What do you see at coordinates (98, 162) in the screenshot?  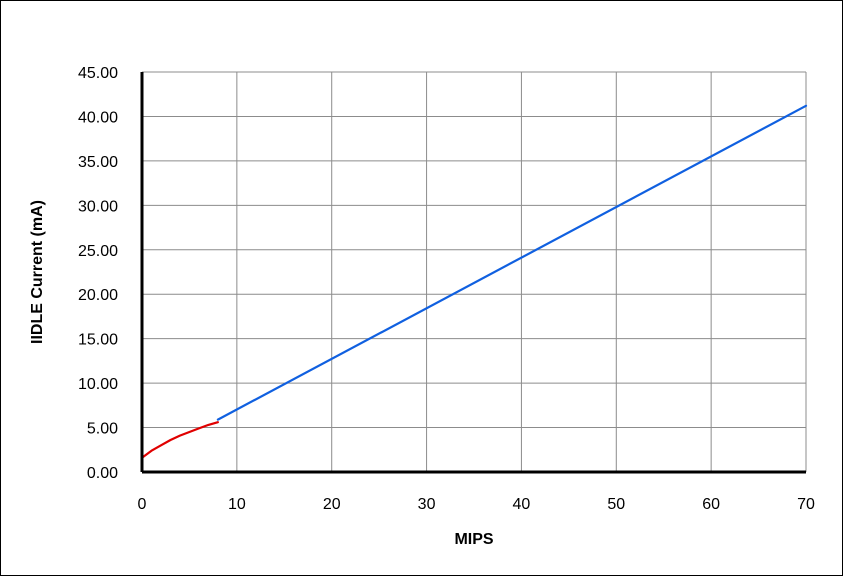 I see `y-tick-label: 35.00` at bounding box center [98, 162].